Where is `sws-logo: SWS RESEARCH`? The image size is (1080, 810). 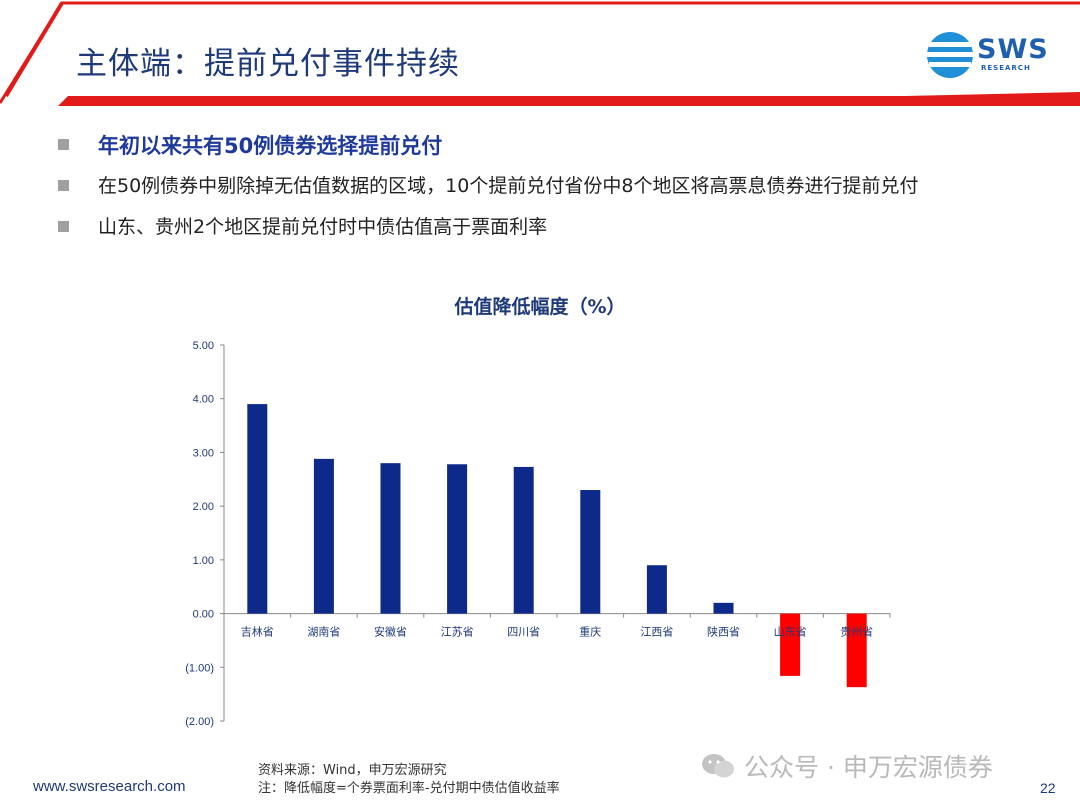
sws-logo: SWS RESEARCH is located at coordinates (992, 55).